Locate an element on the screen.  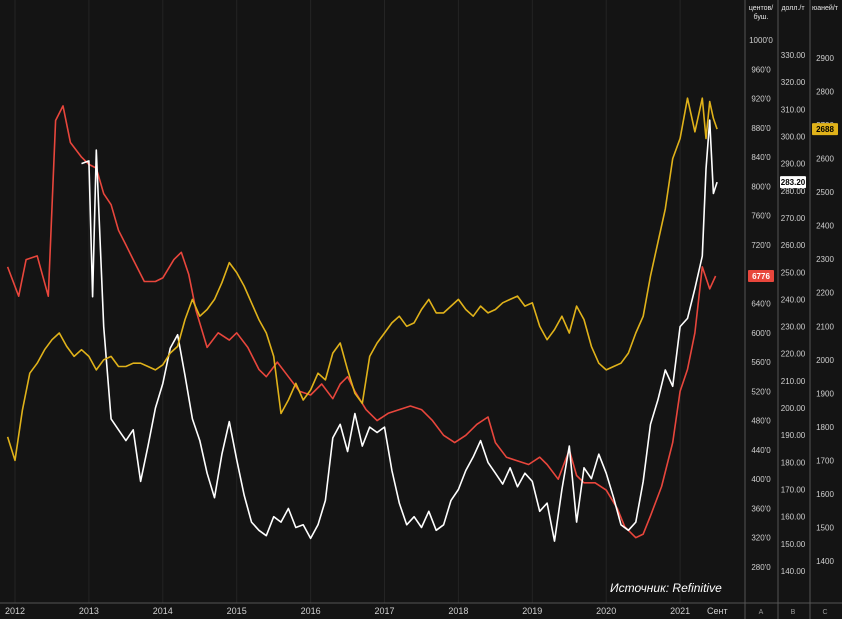
y-tick-label-a: 400'0 is located at coordinates (761, 479).